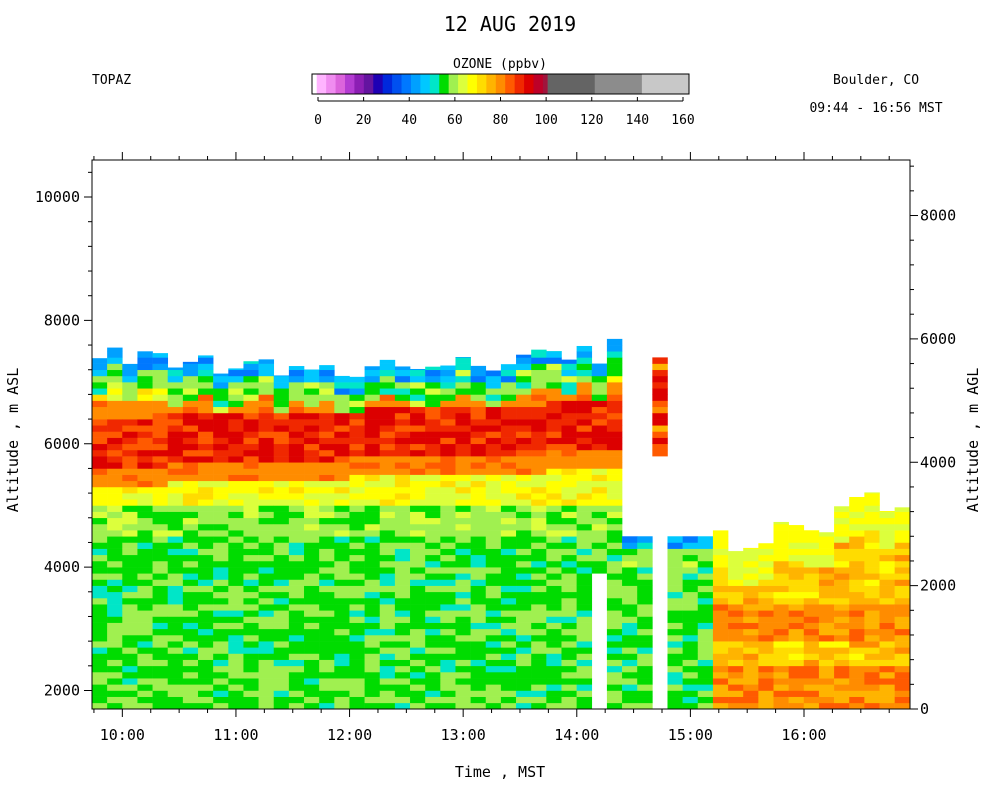  Describe the element at coordinates (674, 619) in the screenshot. I see `ozone-cell-2049` at that location.